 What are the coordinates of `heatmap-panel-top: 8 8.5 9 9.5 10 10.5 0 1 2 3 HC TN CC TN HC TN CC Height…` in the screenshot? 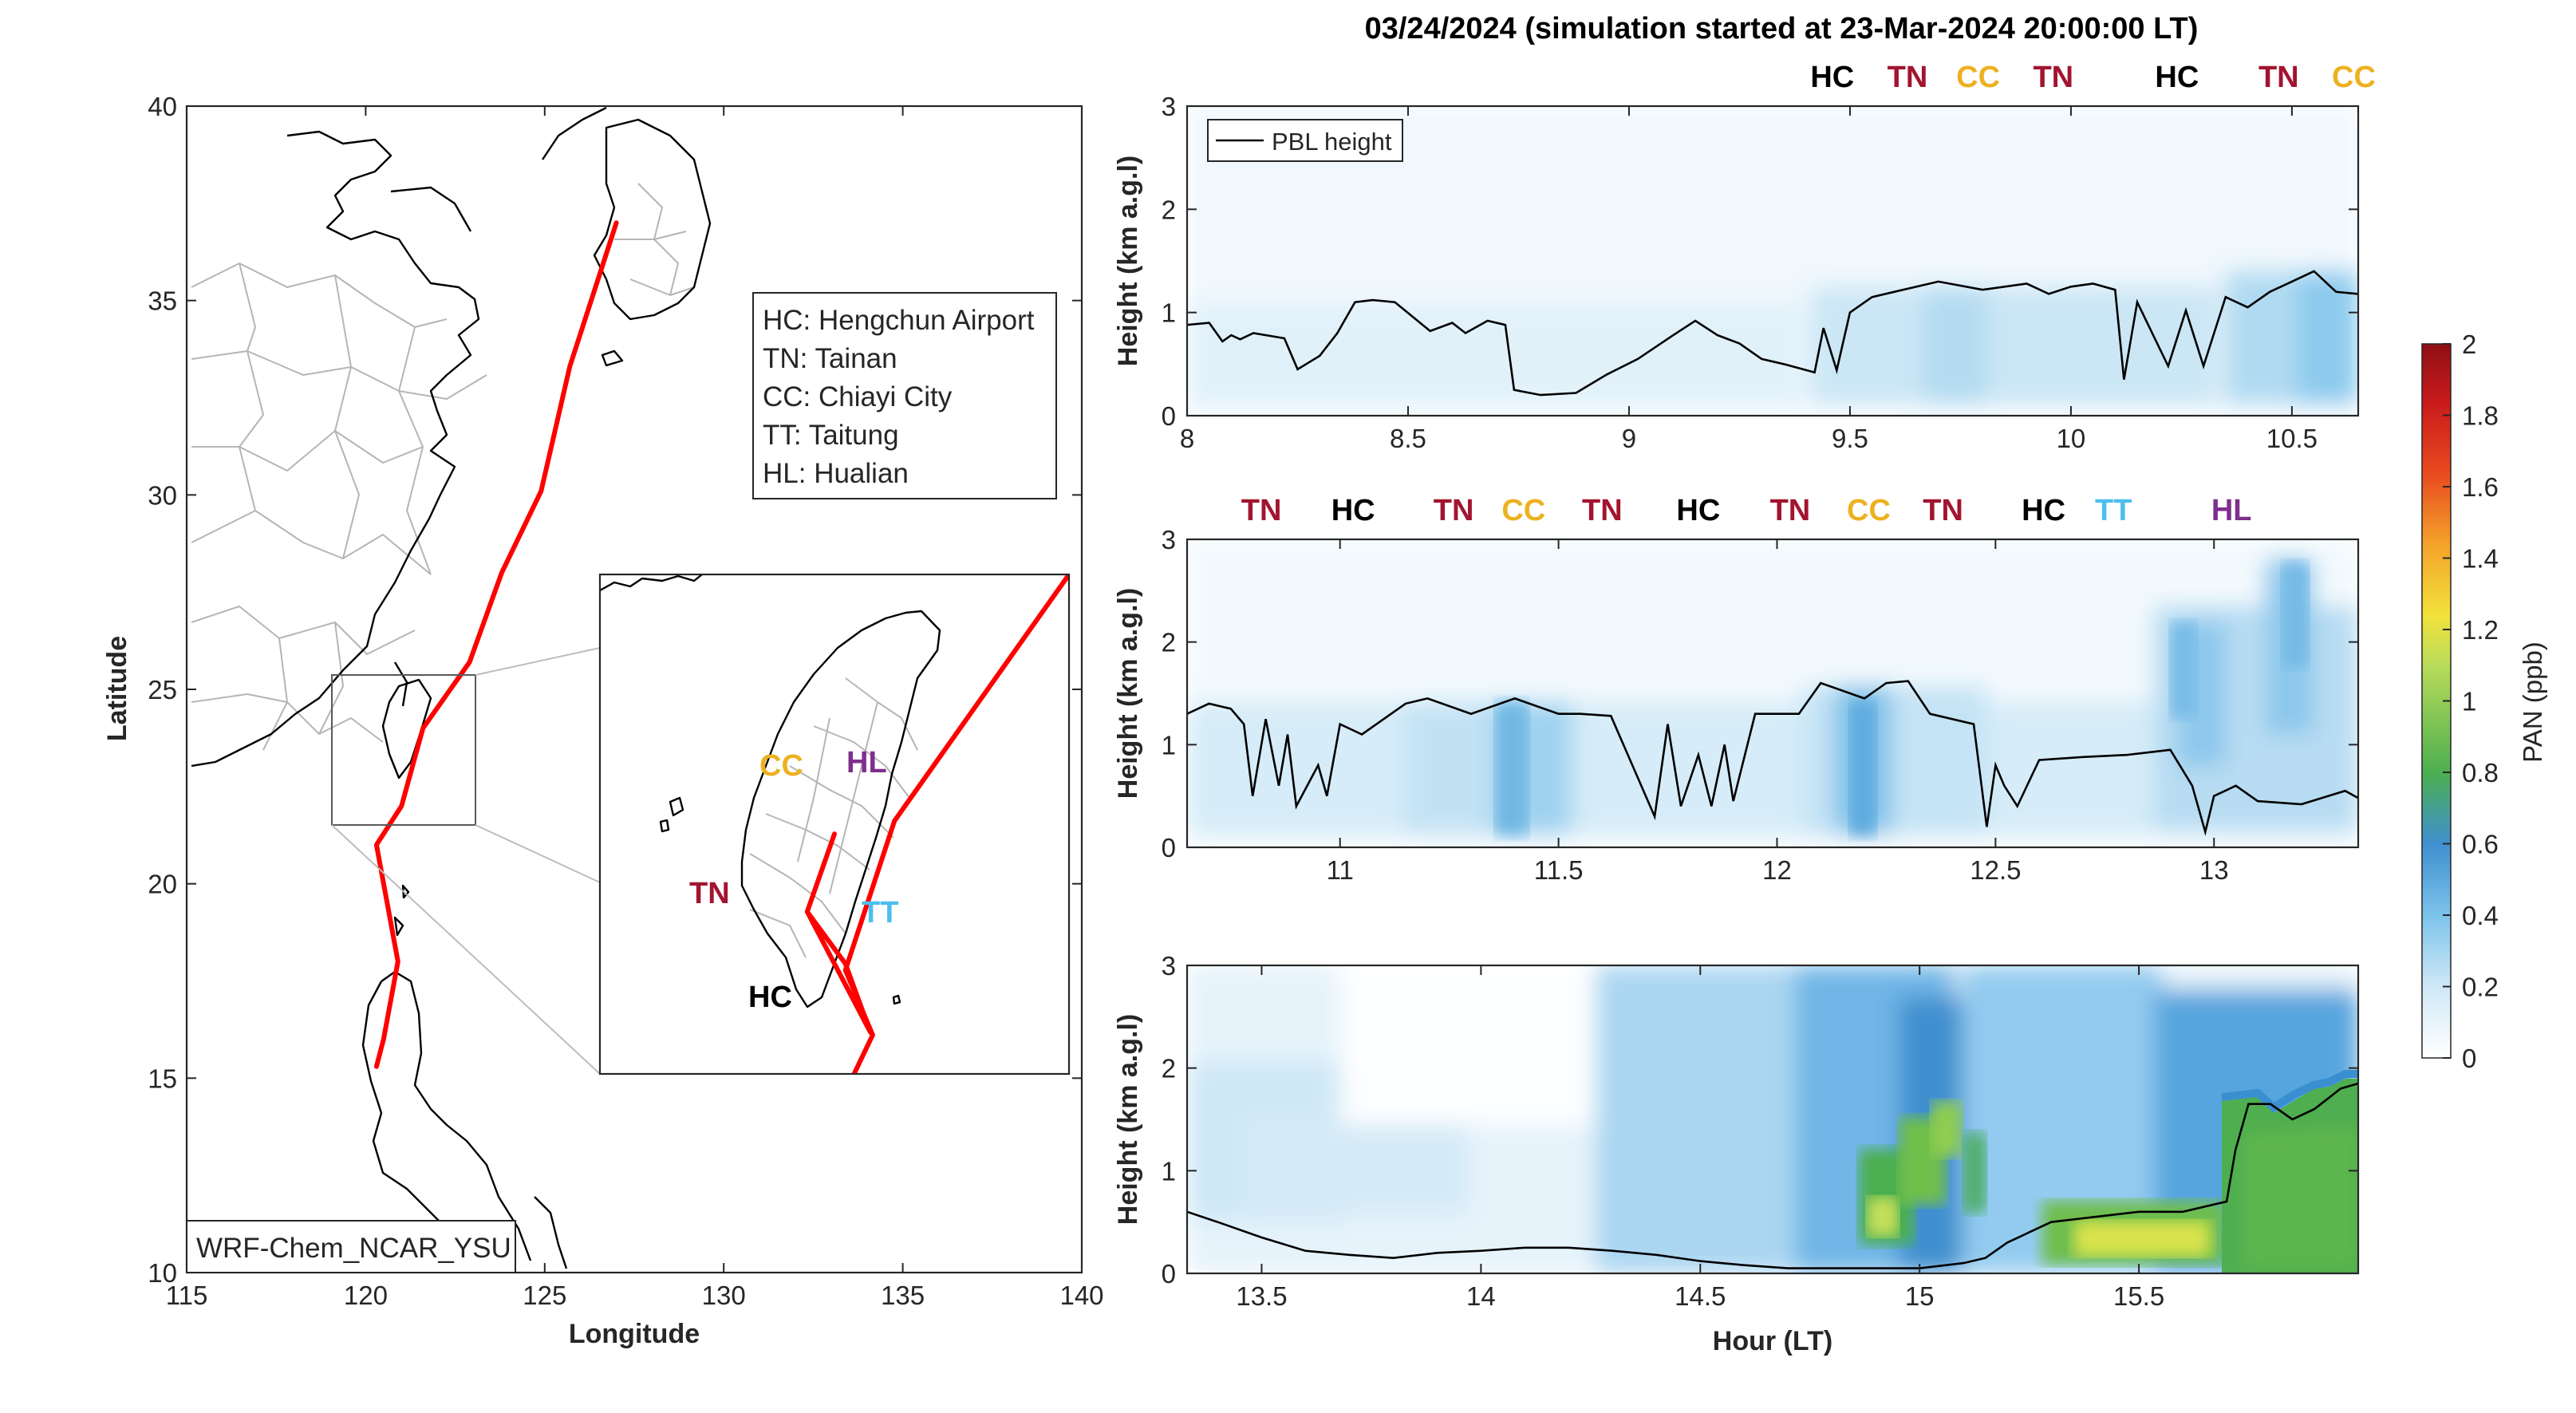 It's located at (1745, 257).